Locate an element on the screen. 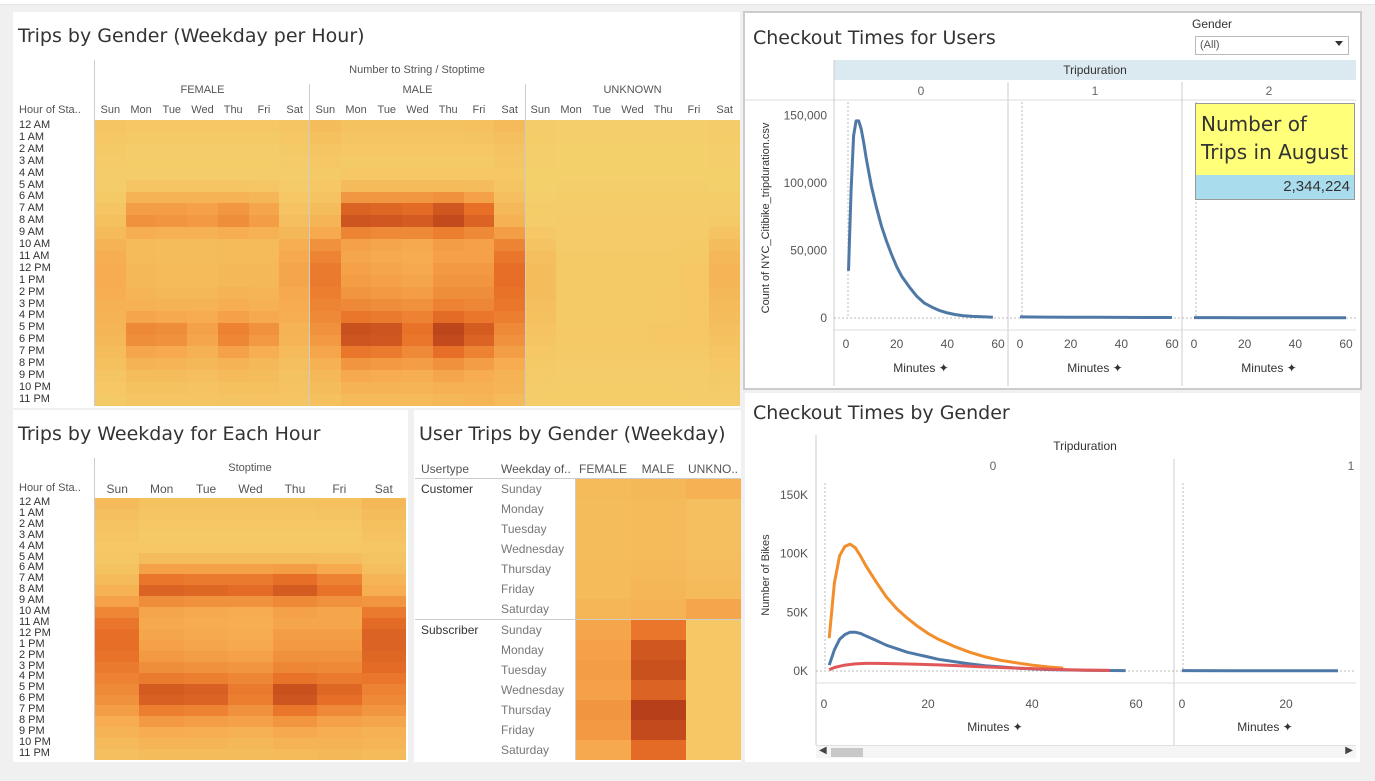 The image size is (1375, 781). x-tick-label: 0 is located at coordinates (1182, 704).